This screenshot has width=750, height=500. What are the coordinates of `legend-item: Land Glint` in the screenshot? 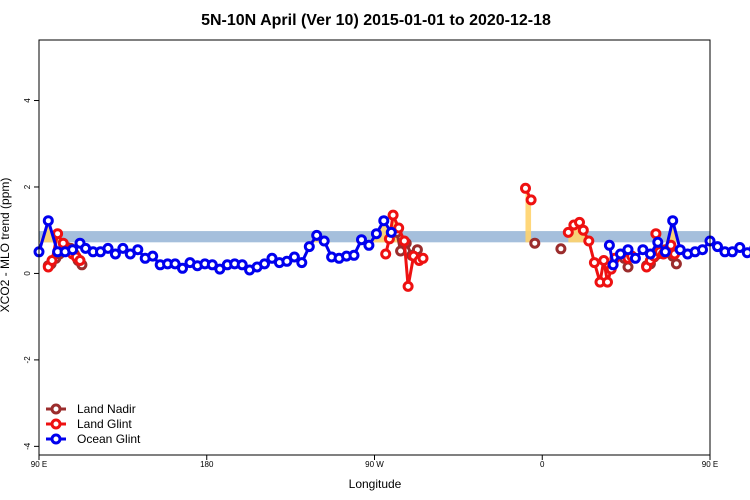 It's located at (89, 424).